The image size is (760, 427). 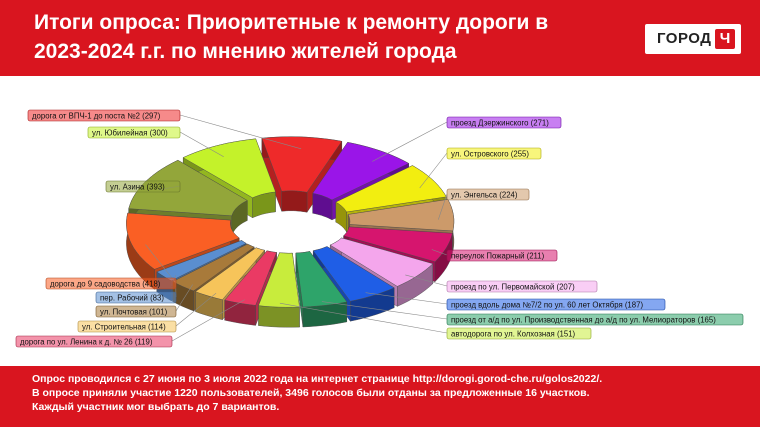 I want to click on slice-label-9: автодорога по ул. Колхозная (151), so click(x=513, y=333).